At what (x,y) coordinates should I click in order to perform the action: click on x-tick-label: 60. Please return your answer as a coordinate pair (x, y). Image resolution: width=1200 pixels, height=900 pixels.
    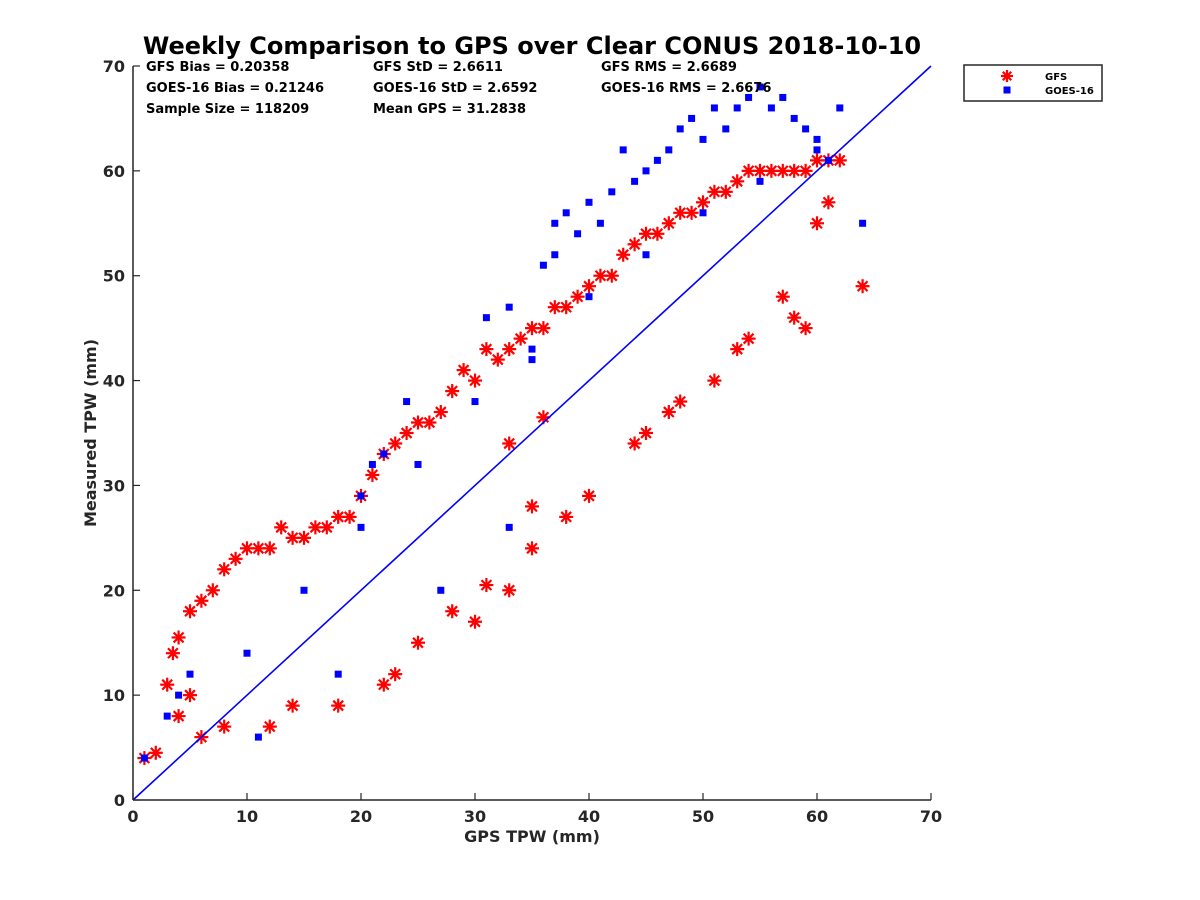
    Looking at the image, I should click on (817, 816).